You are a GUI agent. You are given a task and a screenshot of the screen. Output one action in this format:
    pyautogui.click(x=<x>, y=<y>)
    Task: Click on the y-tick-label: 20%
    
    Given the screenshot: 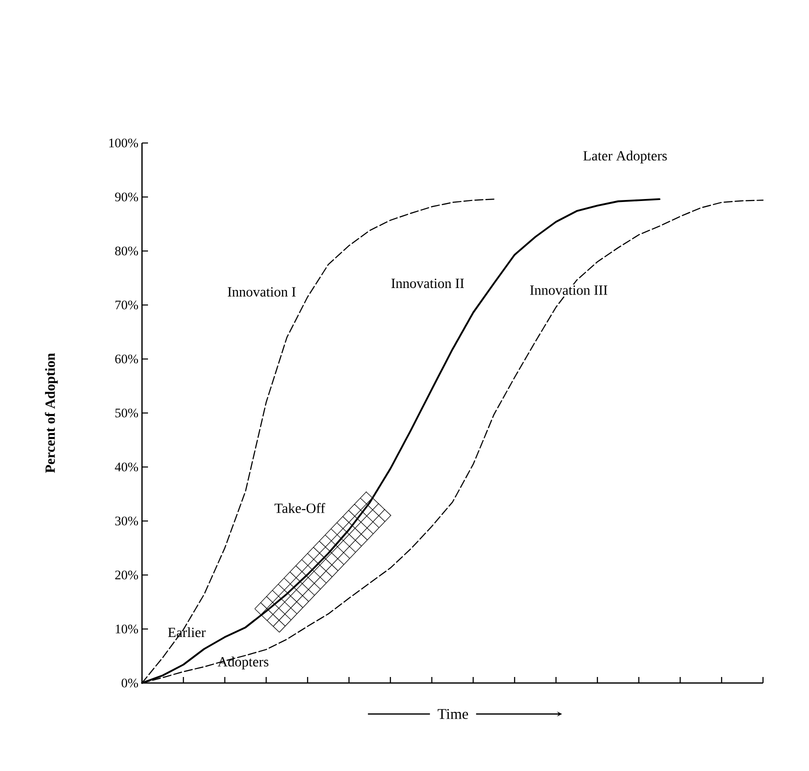 What is the action you would take?
    pyautogui.click(x=126, y=575)
    